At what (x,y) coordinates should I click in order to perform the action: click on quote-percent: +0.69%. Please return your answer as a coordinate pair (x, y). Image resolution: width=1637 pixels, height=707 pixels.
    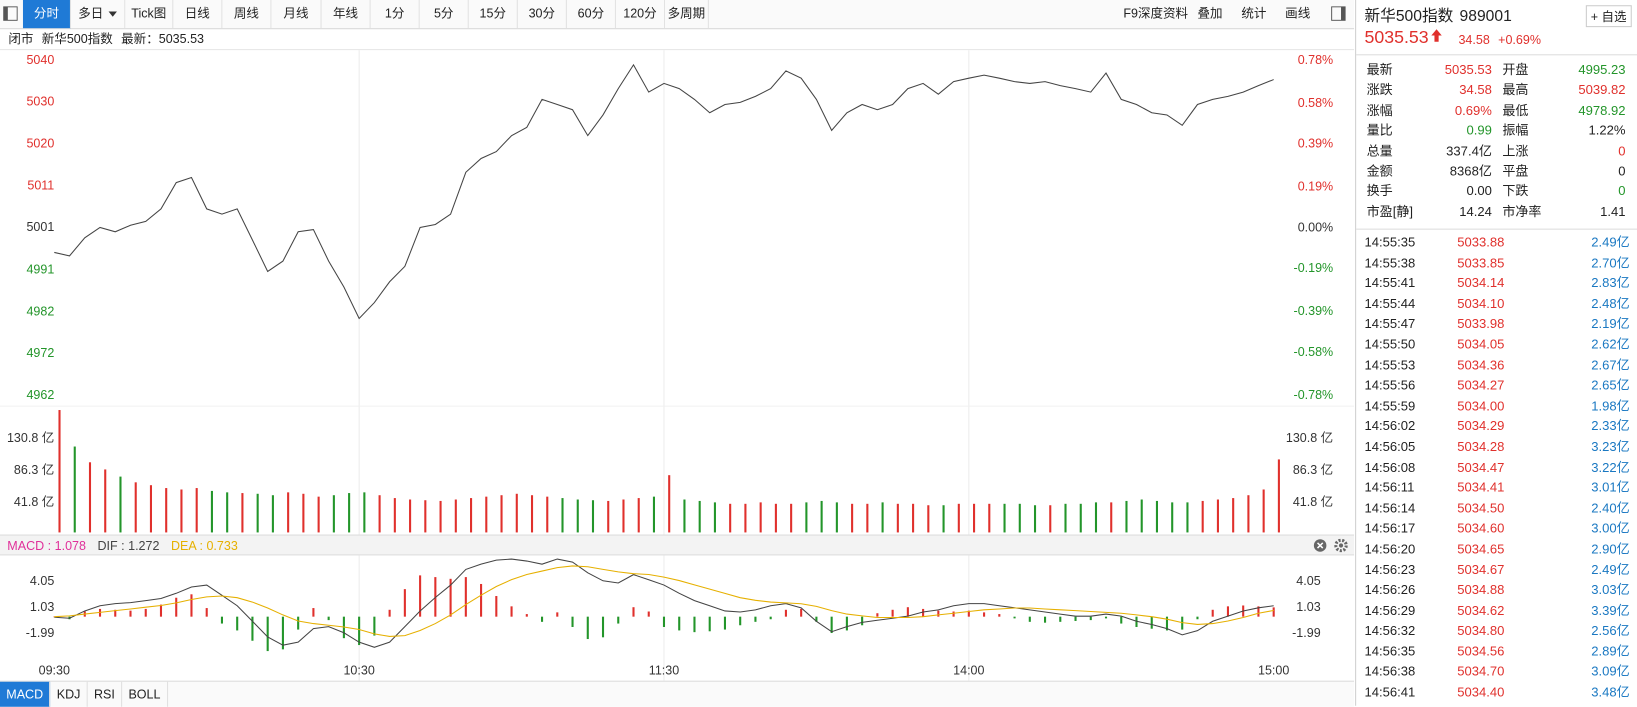
    Looking at the image, I should click on (1519, 39).